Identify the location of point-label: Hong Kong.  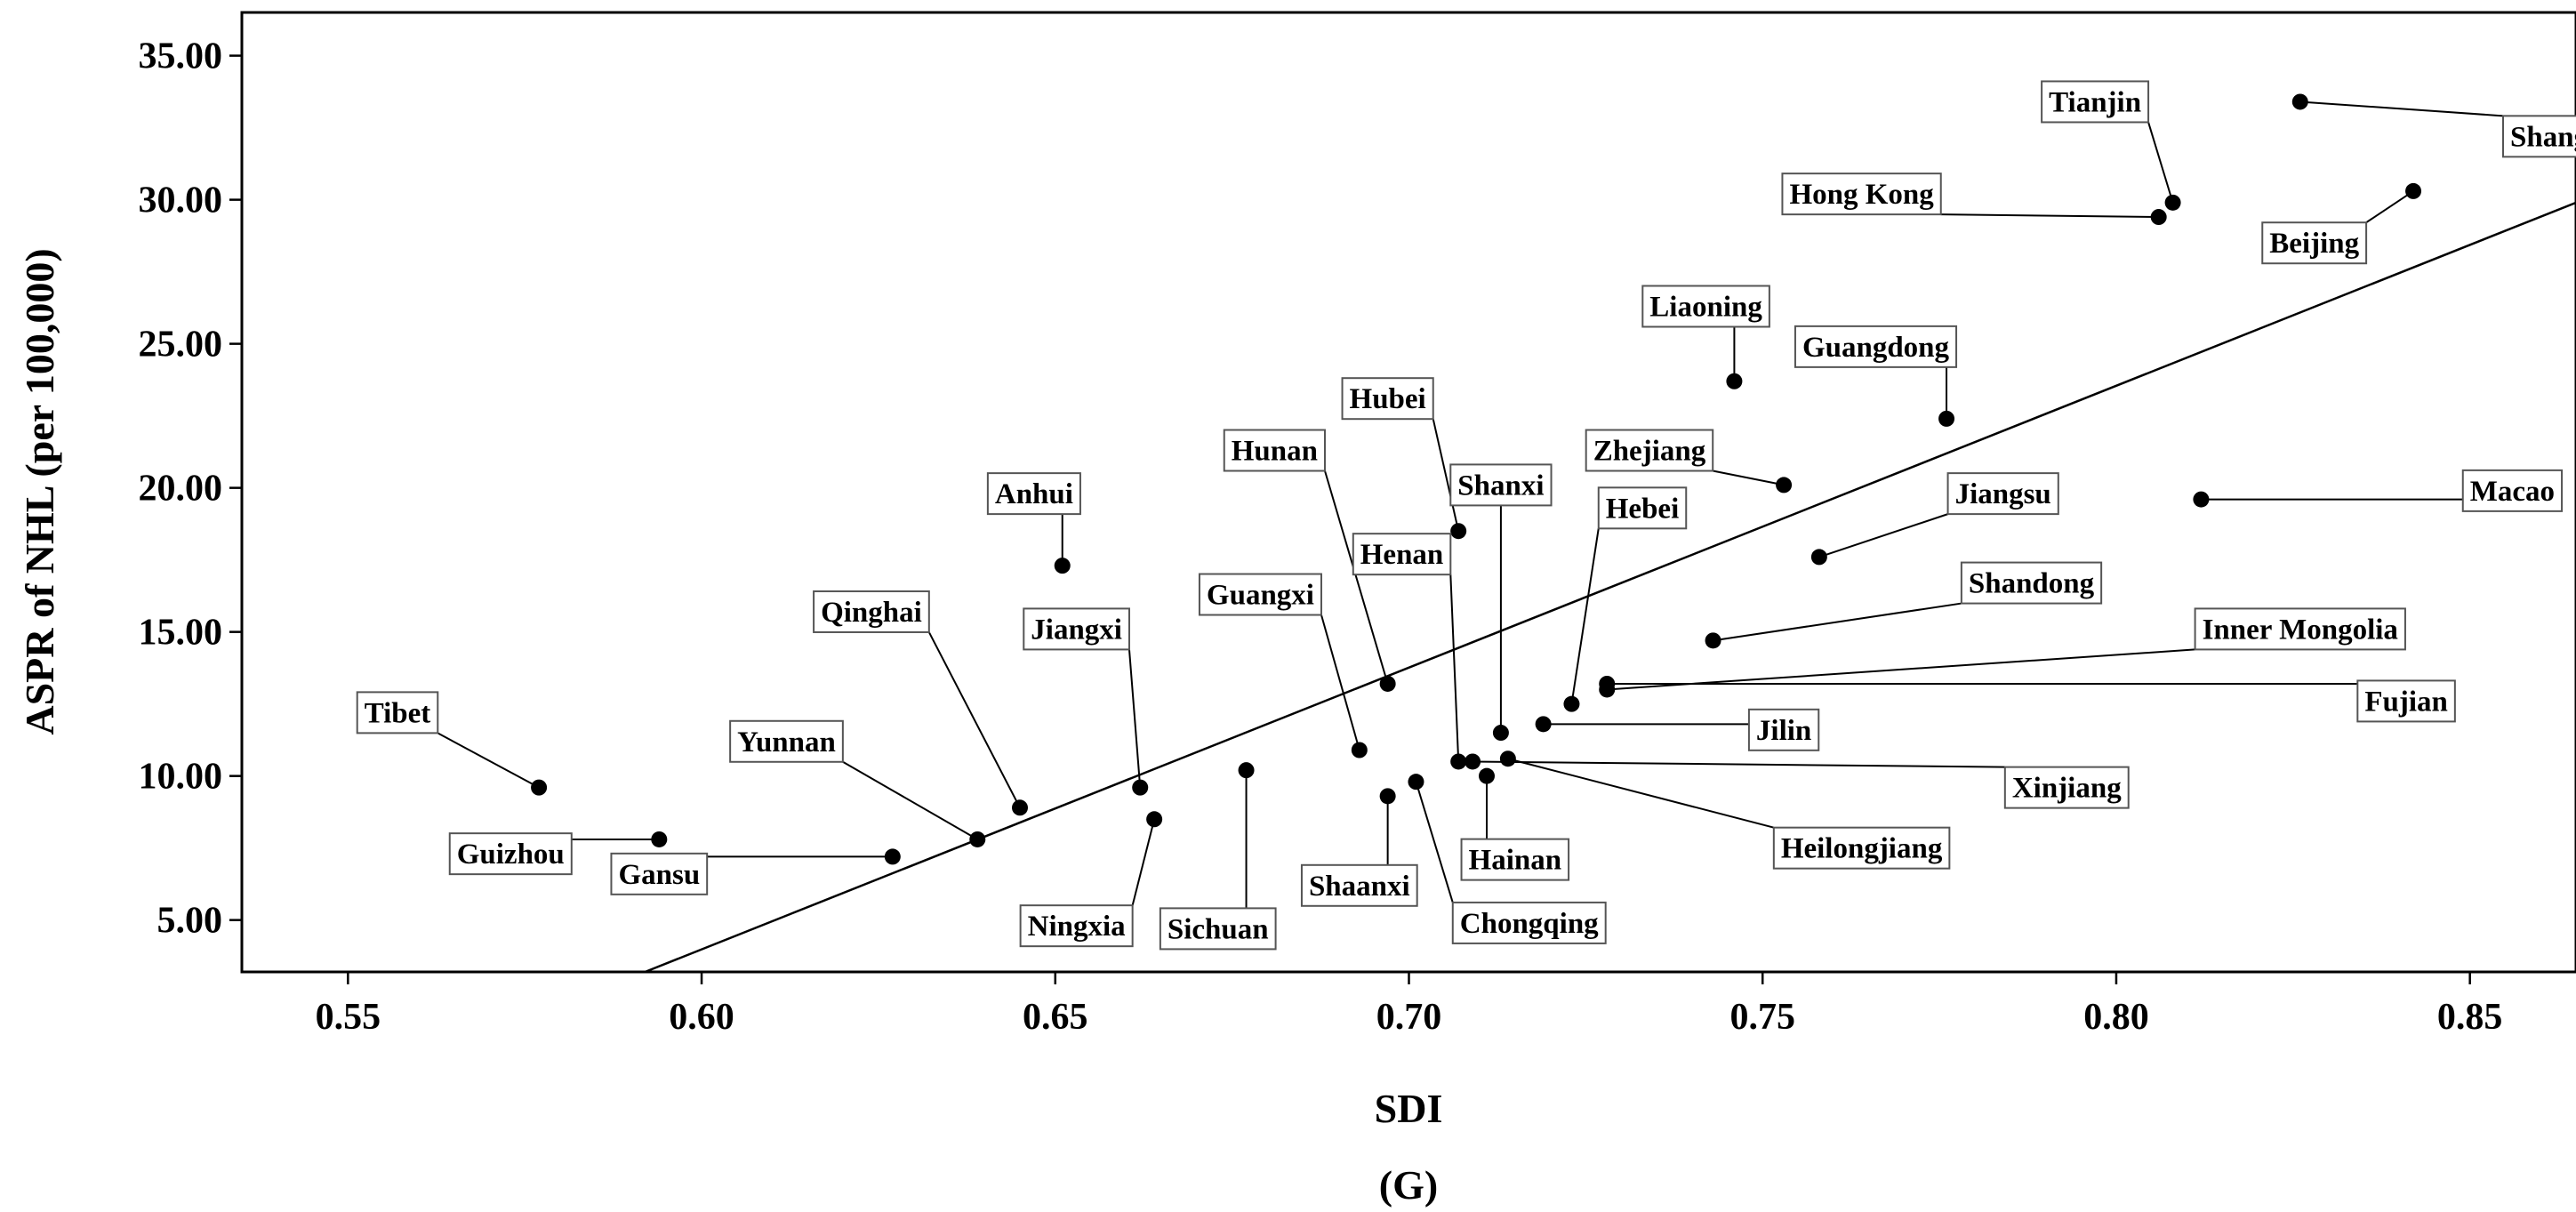
(1861, 195).